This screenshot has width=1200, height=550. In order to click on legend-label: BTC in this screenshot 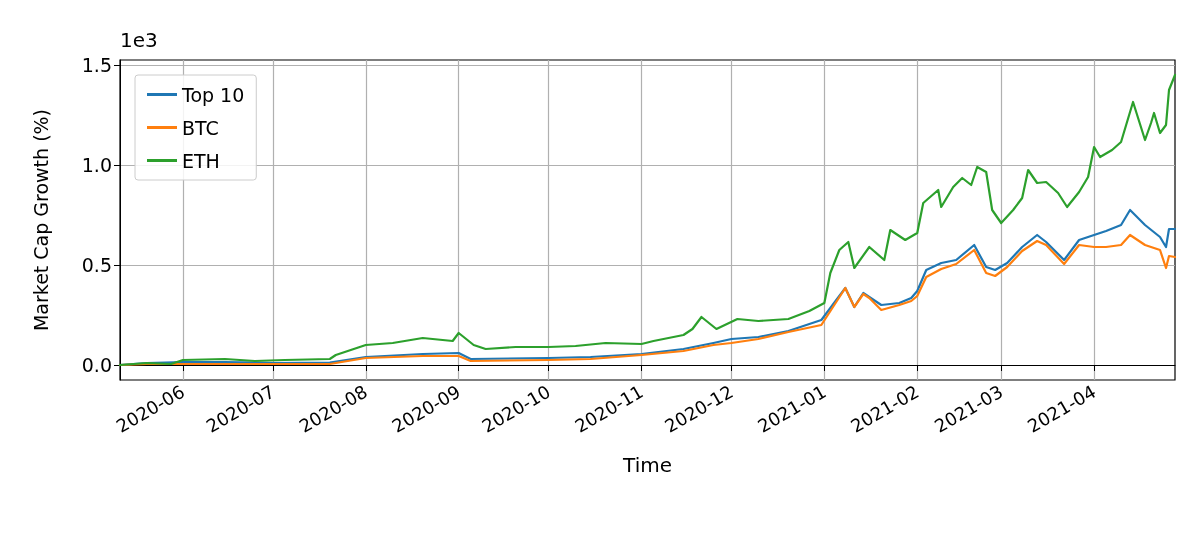, I will do `click(200, 127)`.